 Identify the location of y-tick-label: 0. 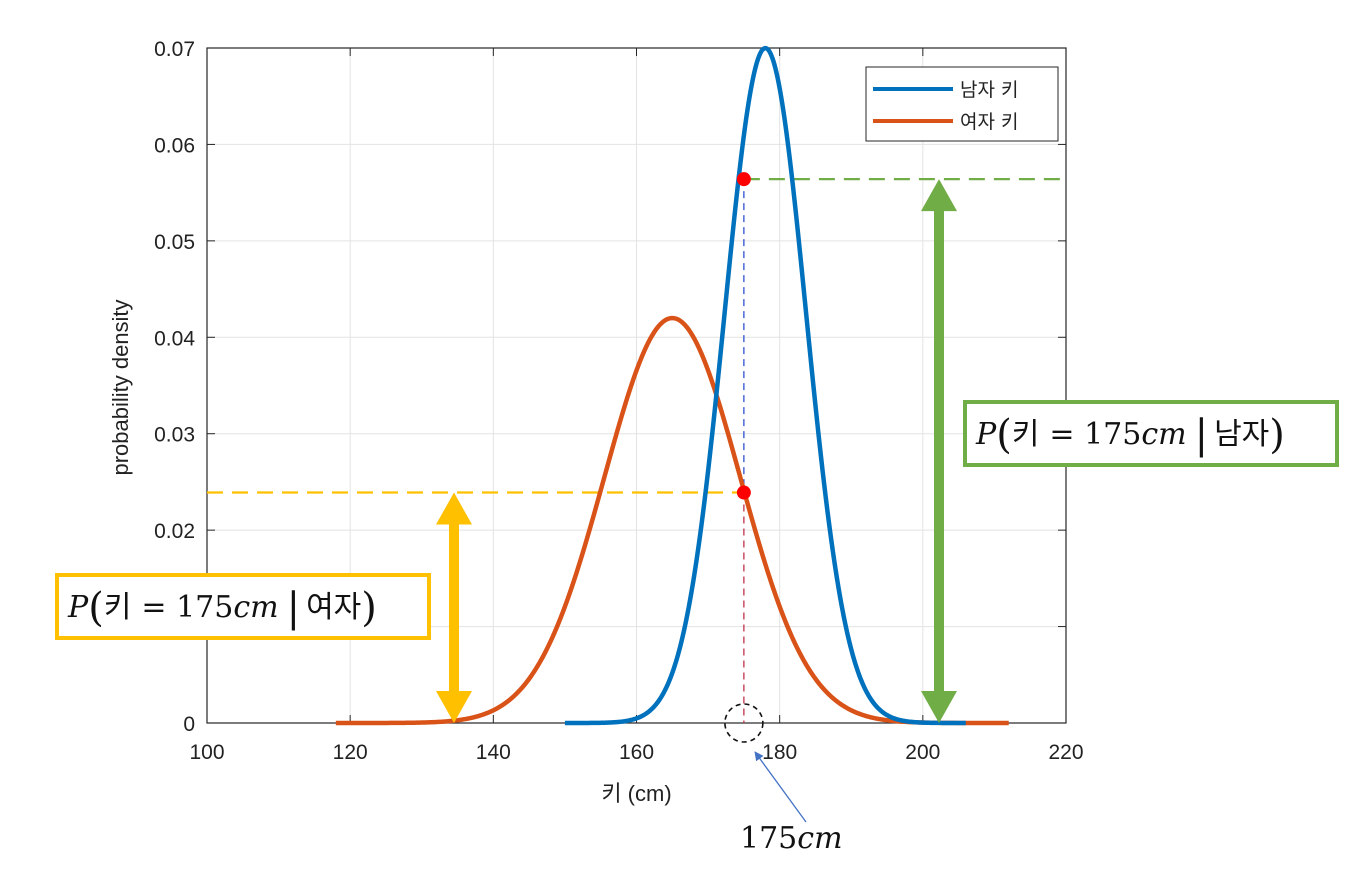
(189, 724).